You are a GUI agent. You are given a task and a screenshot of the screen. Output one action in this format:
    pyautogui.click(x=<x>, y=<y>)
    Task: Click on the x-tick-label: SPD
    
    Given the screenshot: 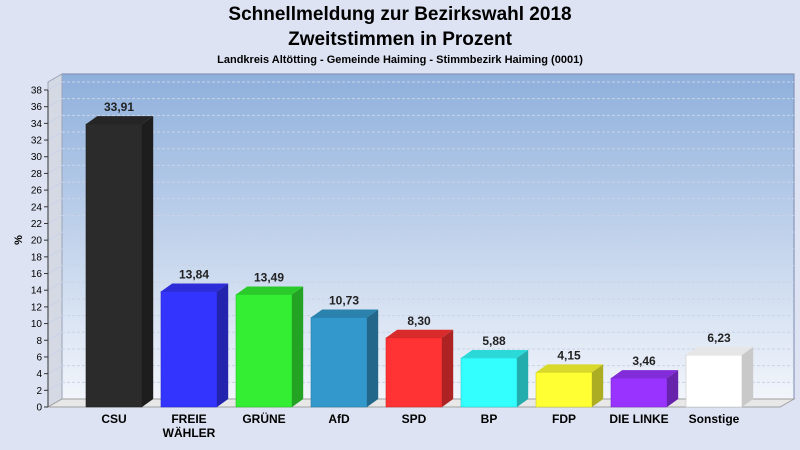 What is the action you would take?
    pyautogui.click(x=414, y=419)
    